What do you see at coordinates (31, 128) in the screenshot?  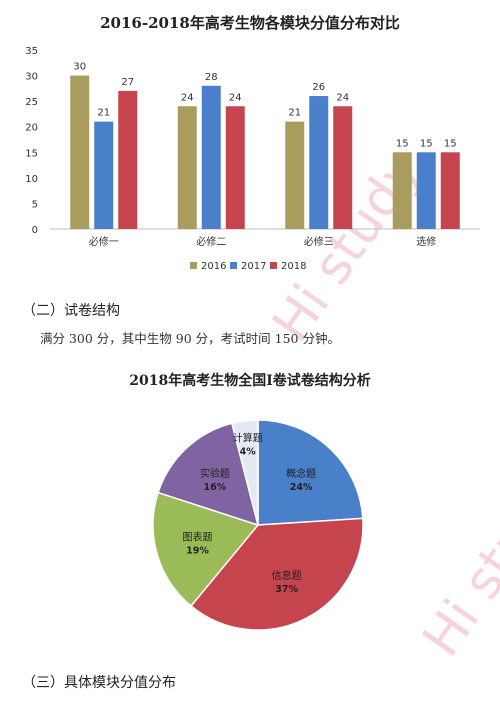 I see `y-tick-label: 20` at bounding box center [31, 128].